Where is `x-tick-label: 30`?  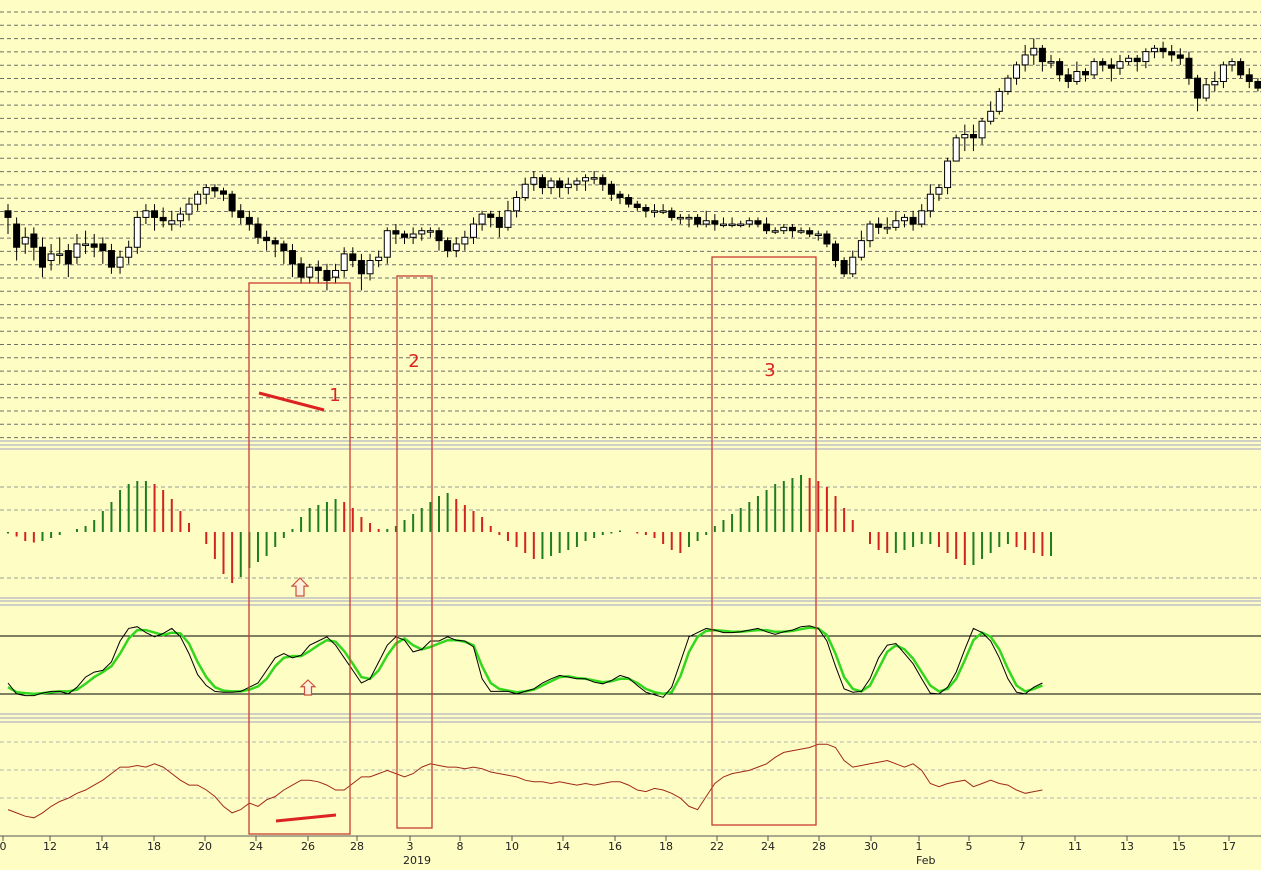 x-tick-label: 30 is located at coordinates (871, 846).